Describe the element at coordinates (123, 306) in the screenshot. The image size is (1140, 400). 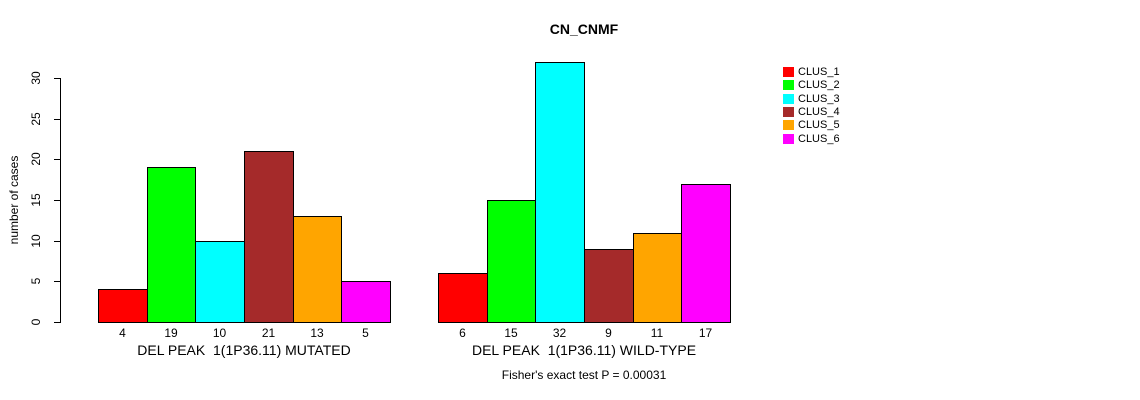
I see `bar-clus_1-group1` at that location.